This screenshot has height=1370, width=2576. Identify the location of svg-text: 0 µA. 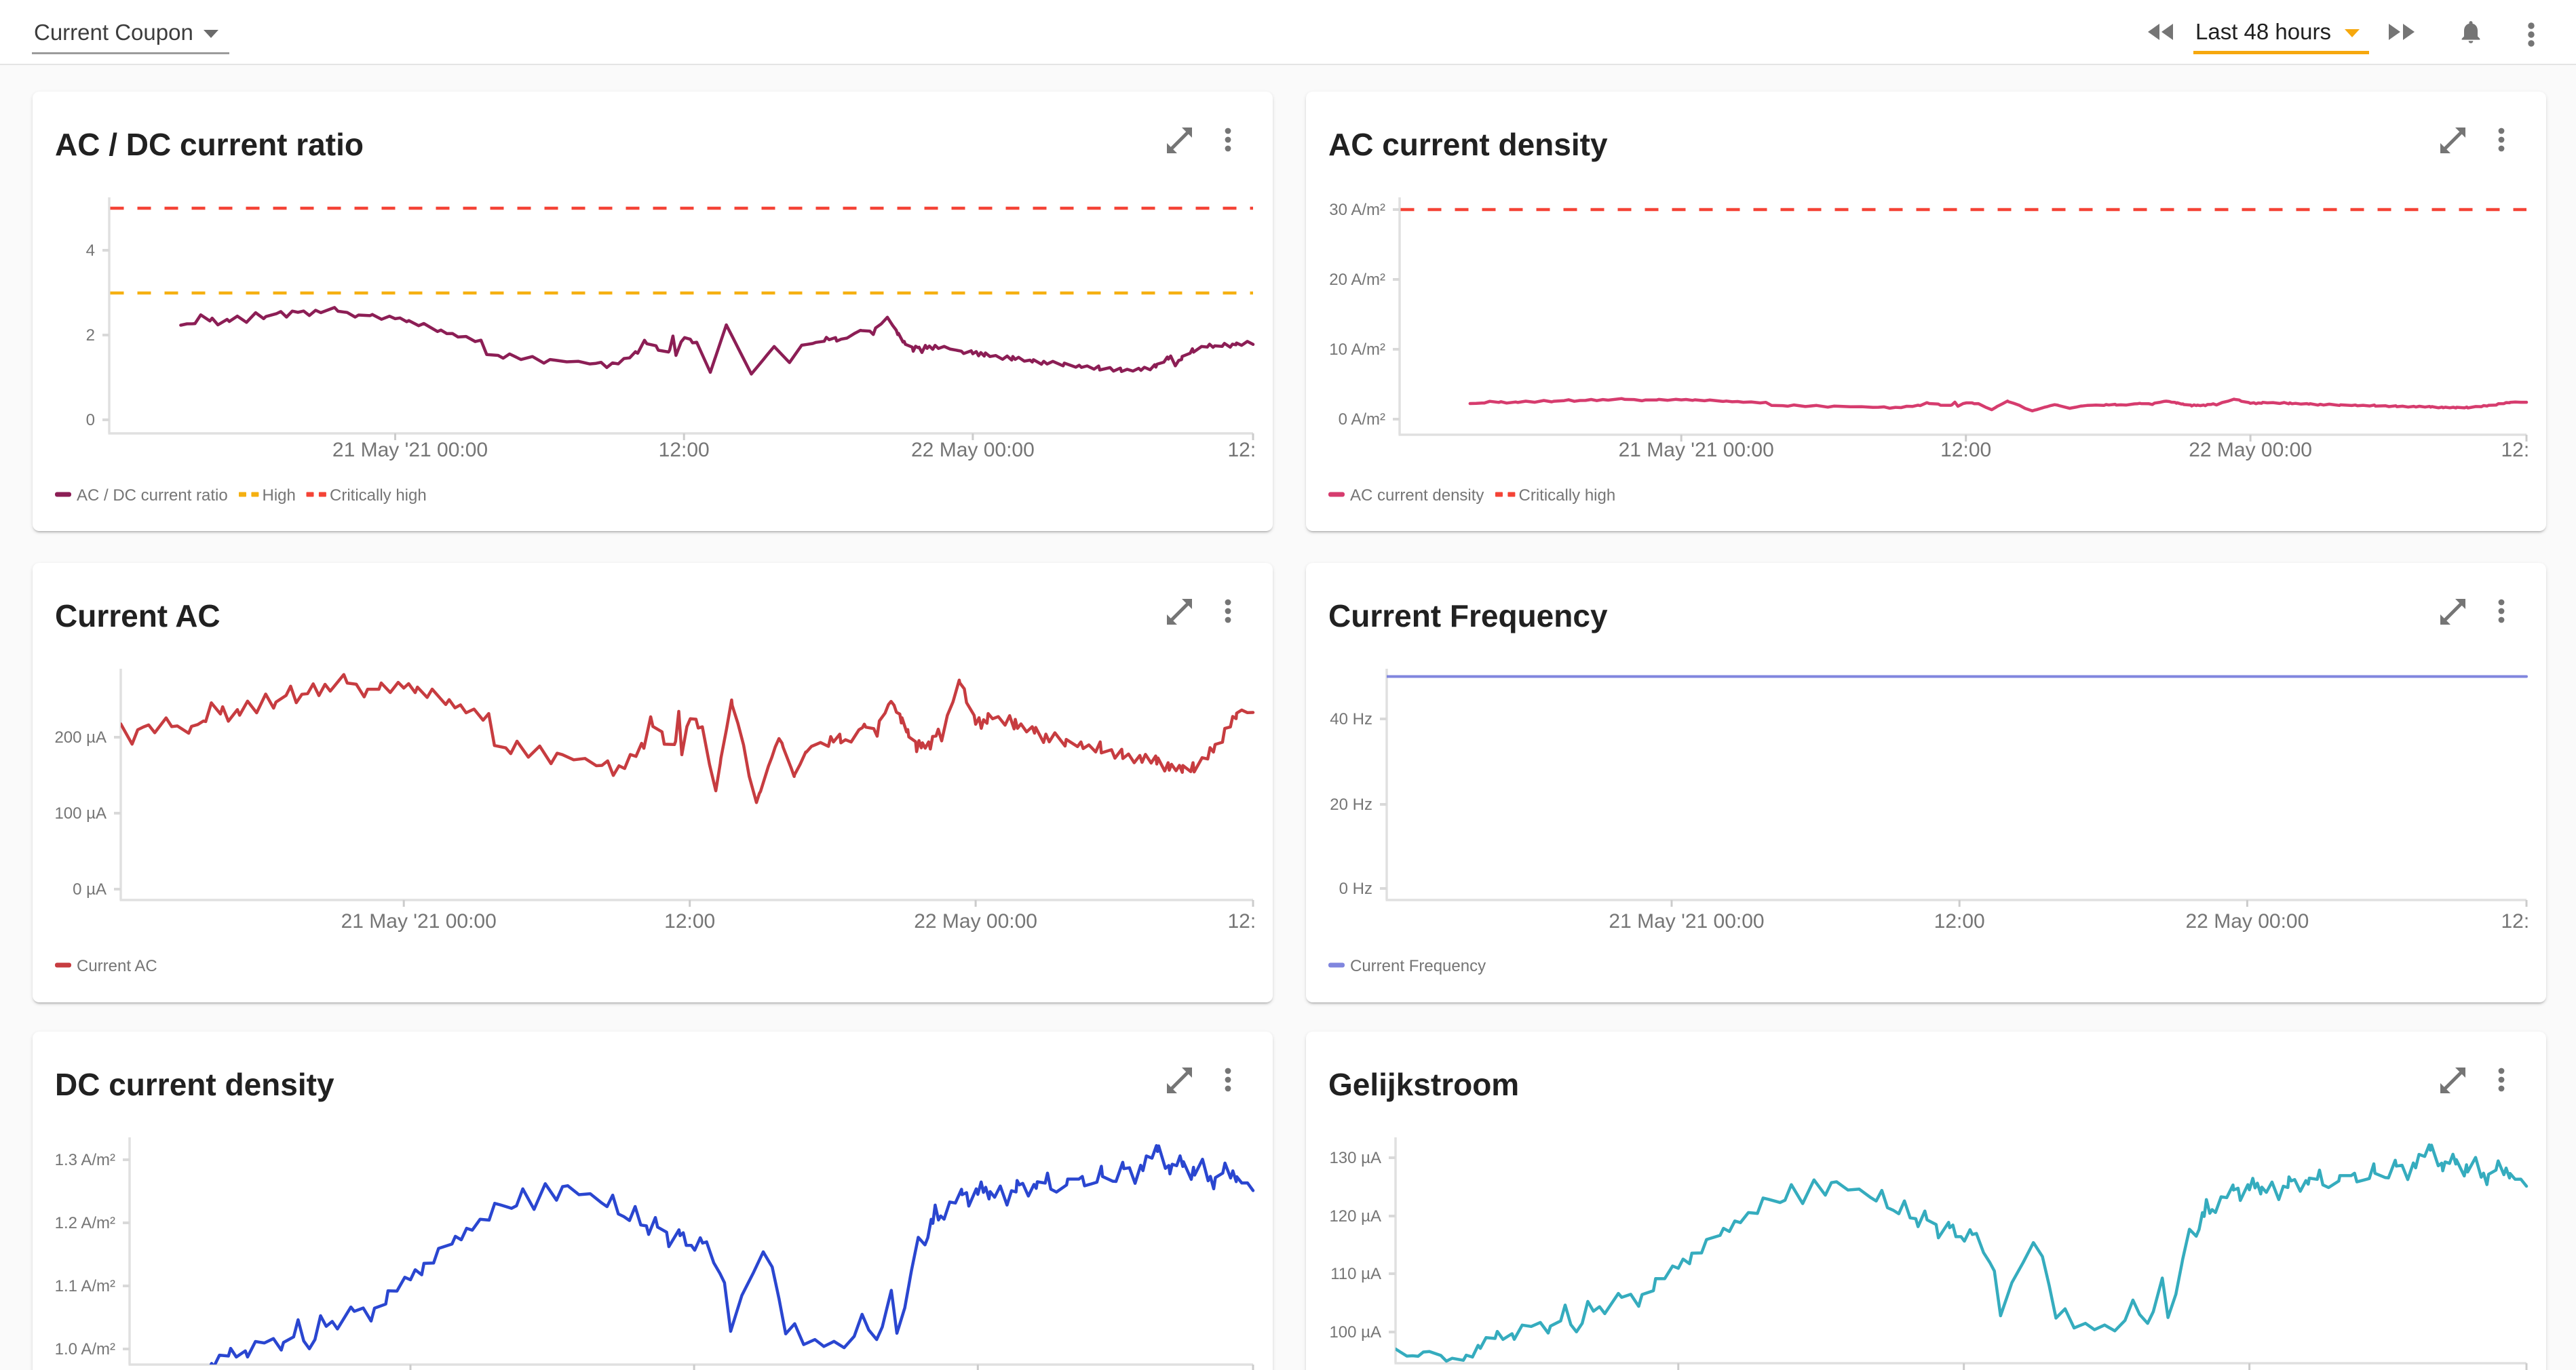
(90, 889).